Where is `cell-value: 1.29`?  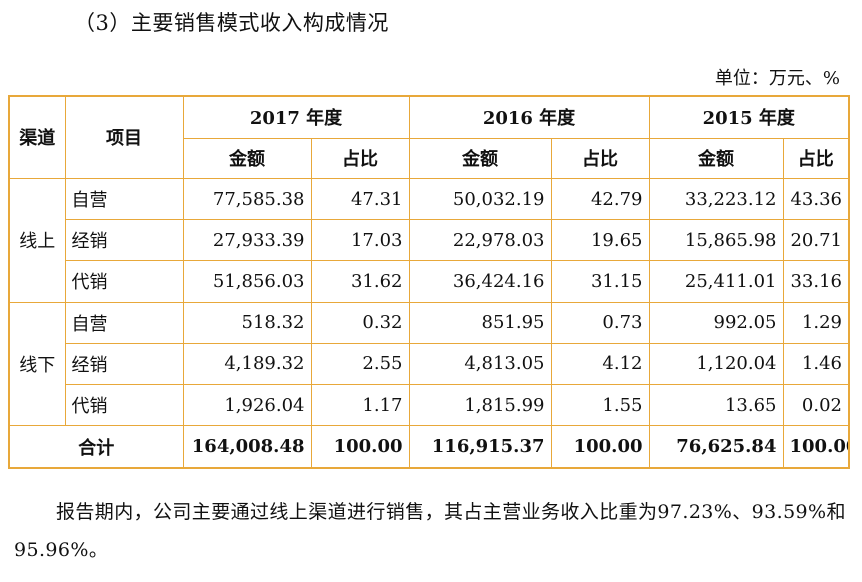
cell-value: 1.29 is located at coordinates (816, 322).